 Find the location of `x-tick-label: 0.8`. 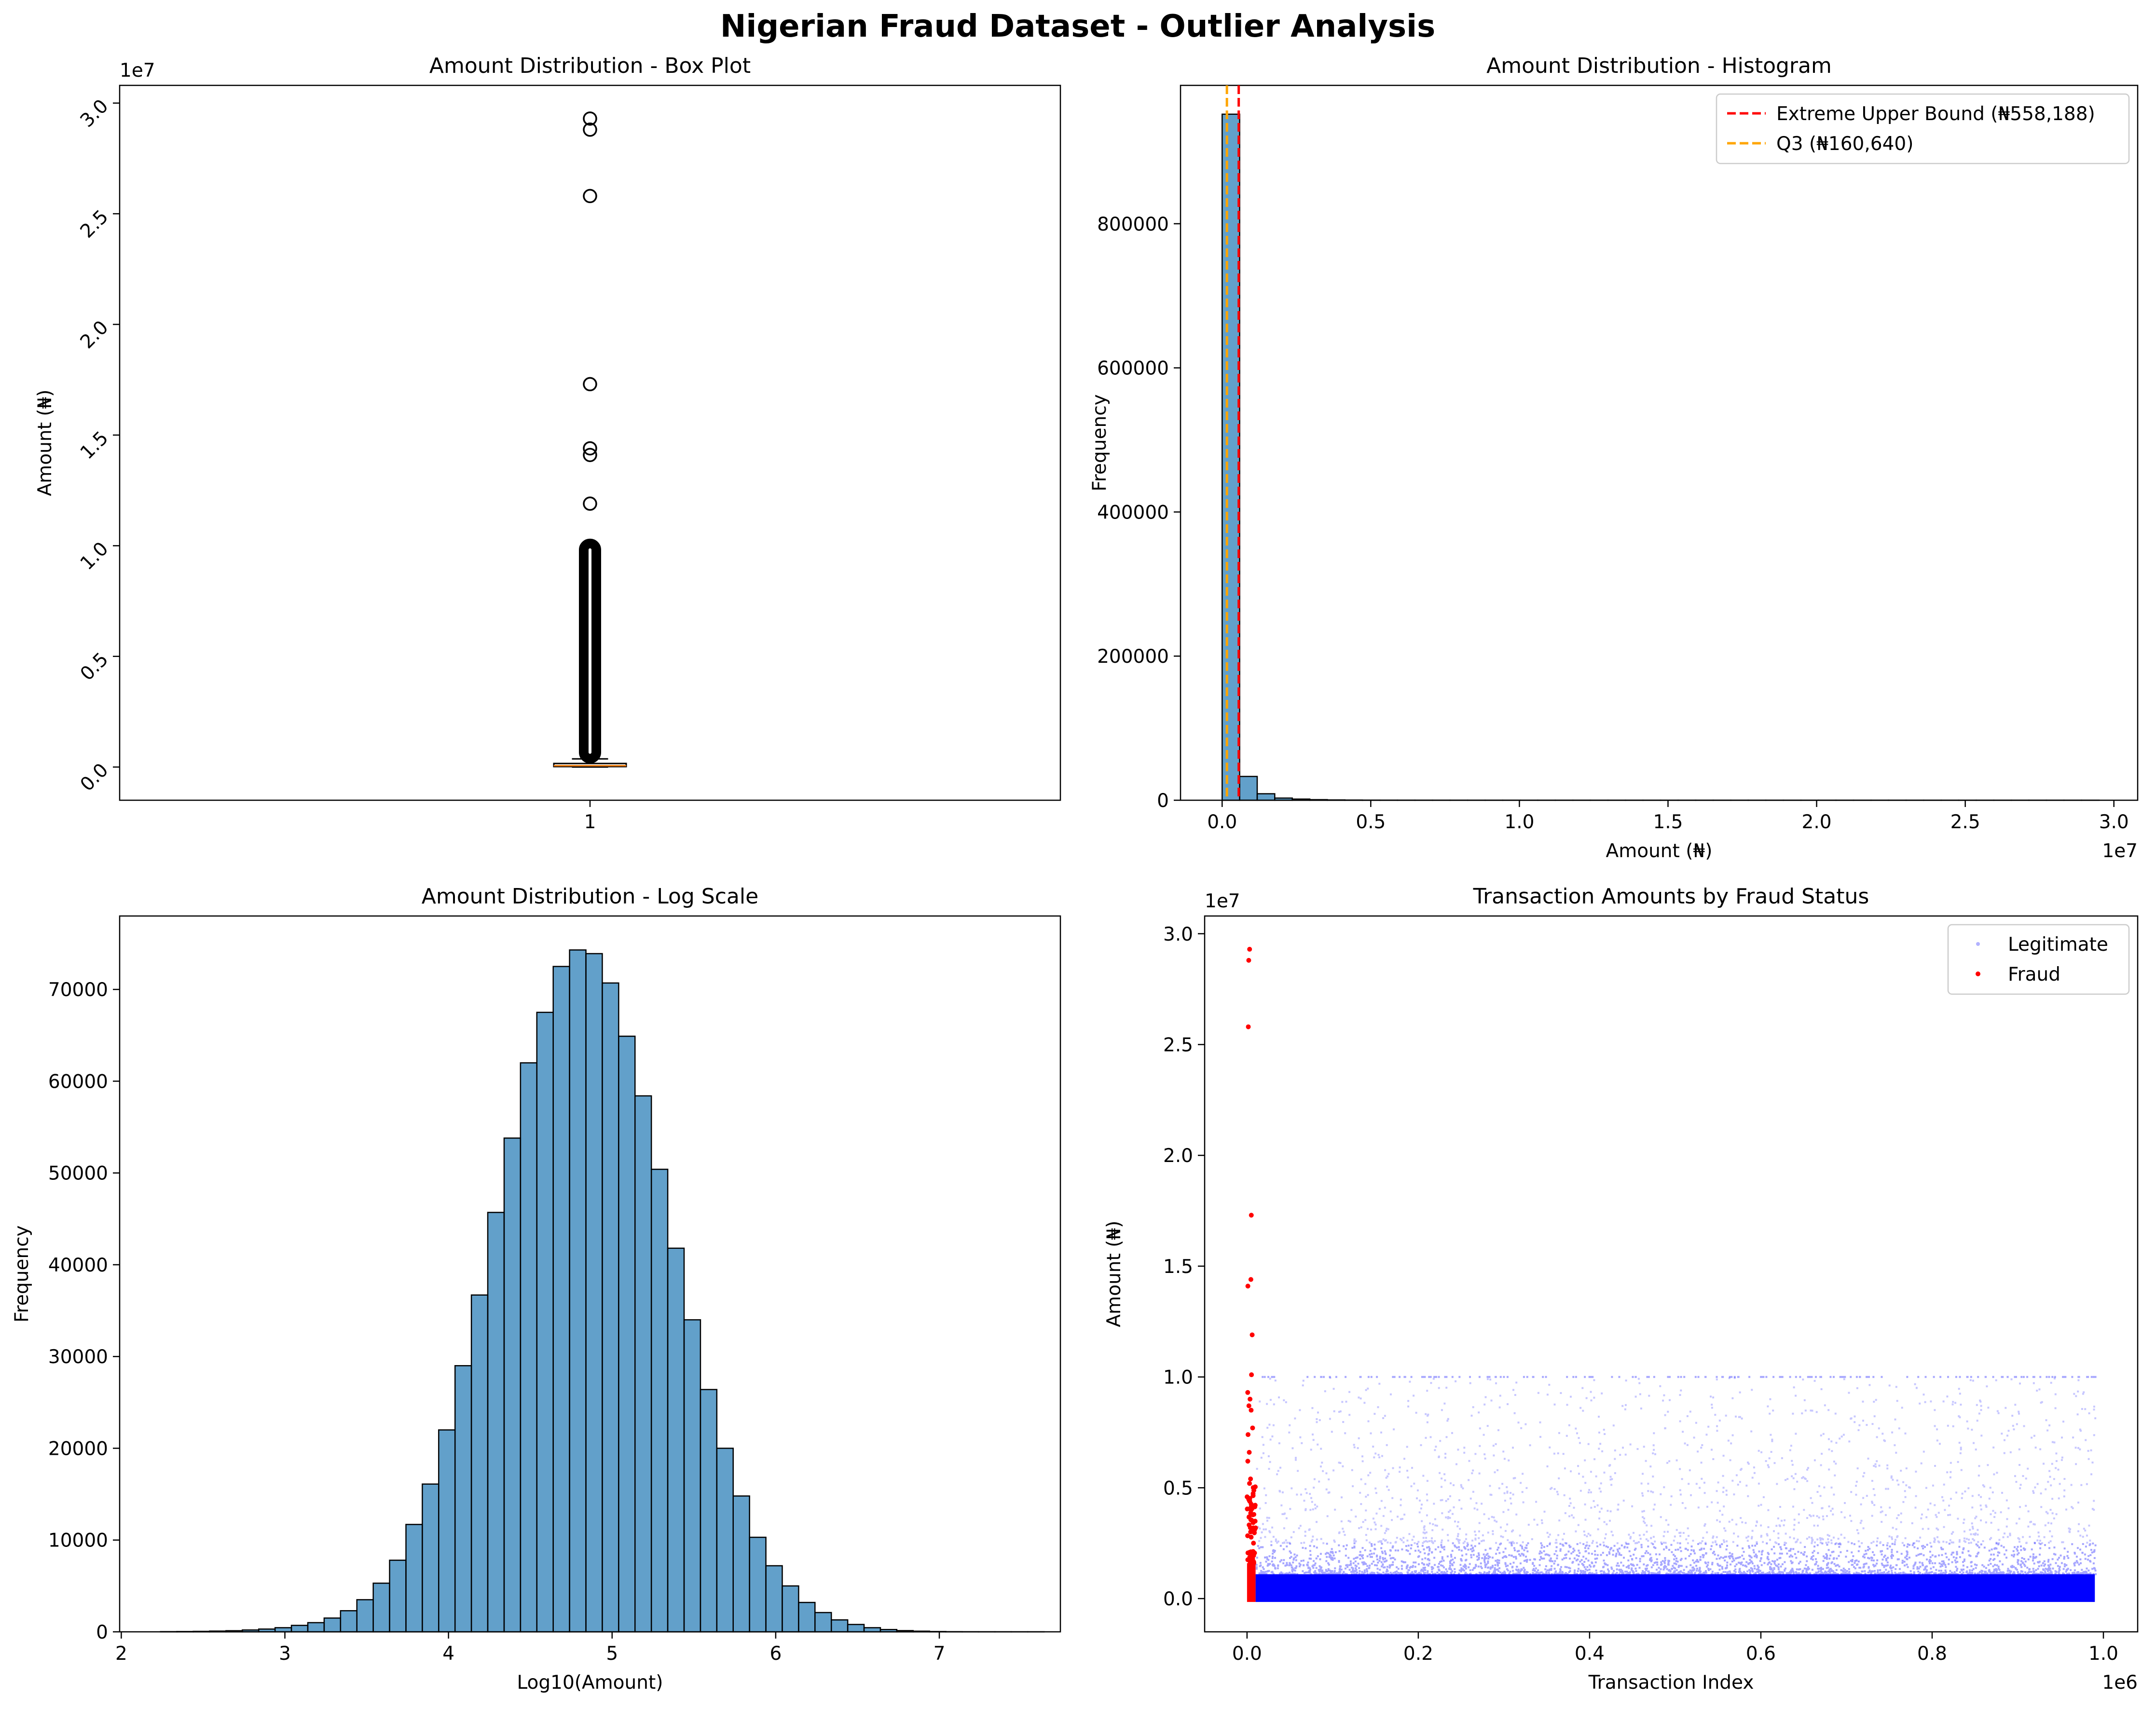

x-tick-label: 0.8 is located at coordinates (1932, 1654).